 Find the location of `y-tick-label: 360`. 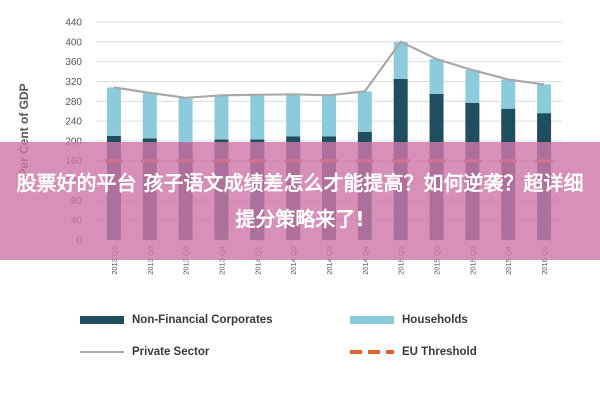

y-tick-label: 360 is located at coordinates (73, 62).